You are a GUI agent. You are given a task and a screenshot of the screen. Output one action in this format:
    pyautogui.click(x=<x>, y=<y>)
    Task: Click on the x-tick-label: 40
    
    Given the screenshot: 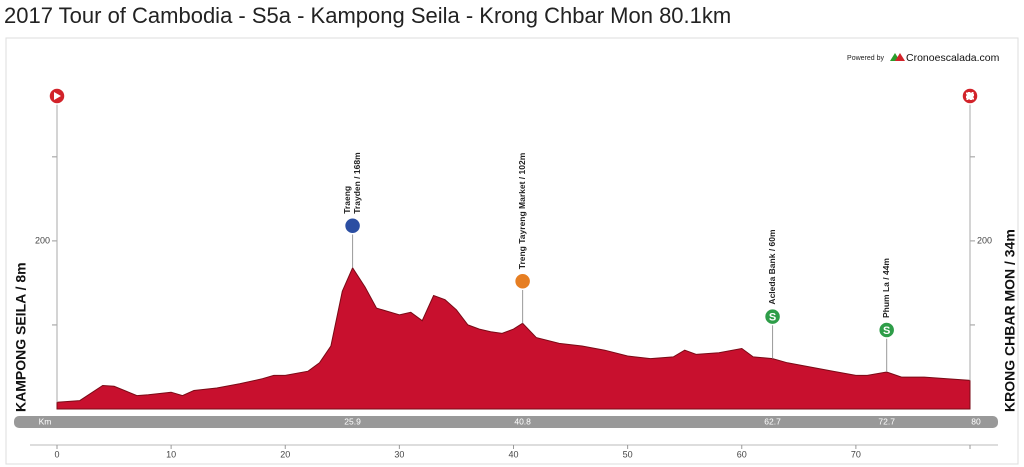 What is the action you would take?
    pyautogui.click(x=513, y=454)
    